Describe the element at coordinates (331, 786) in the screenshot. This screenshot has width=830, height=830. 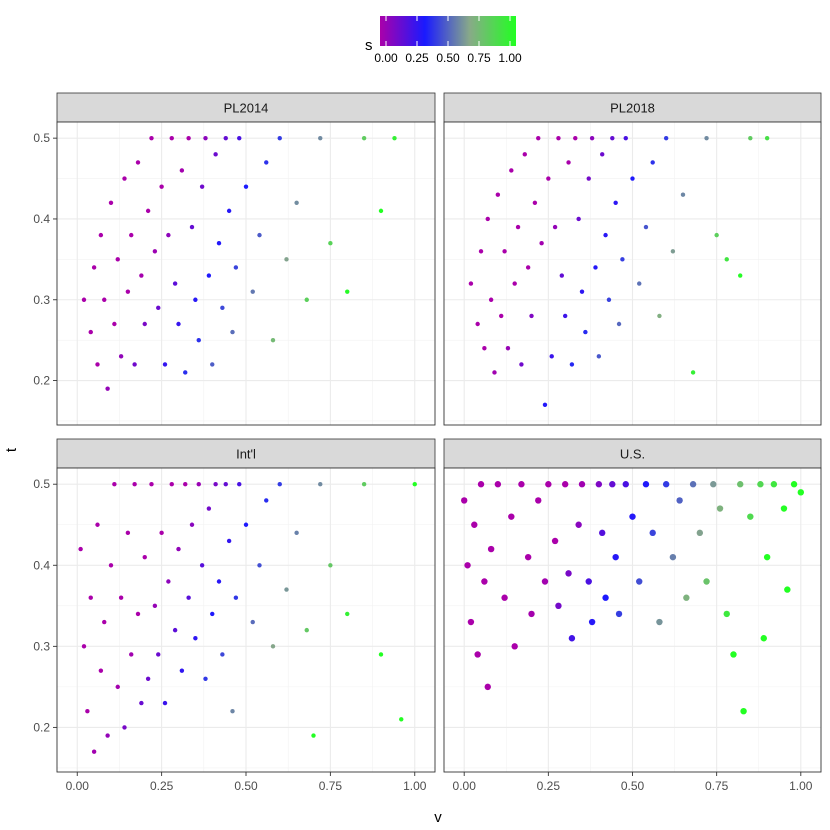
I see `x-tick-label: 0.75` at that location.